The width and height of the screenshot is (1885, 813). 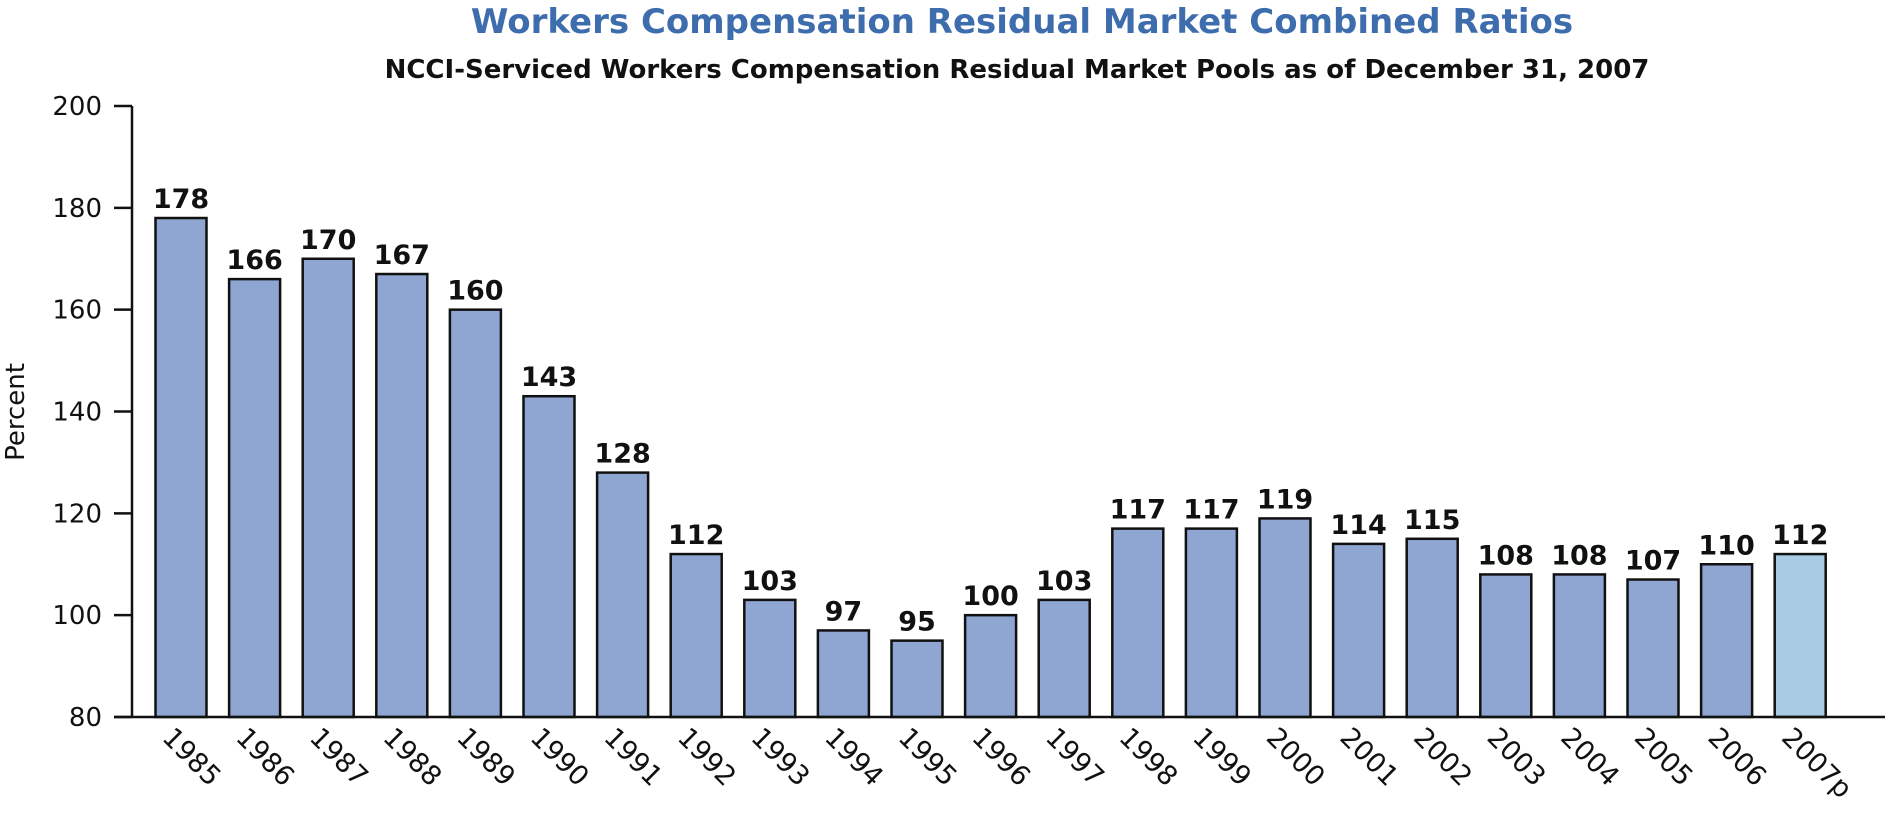 What do you see at coordinates (16, 412) in the screenshot?
I see `y-axis-label: Percent` at bounding box center [16, 412].